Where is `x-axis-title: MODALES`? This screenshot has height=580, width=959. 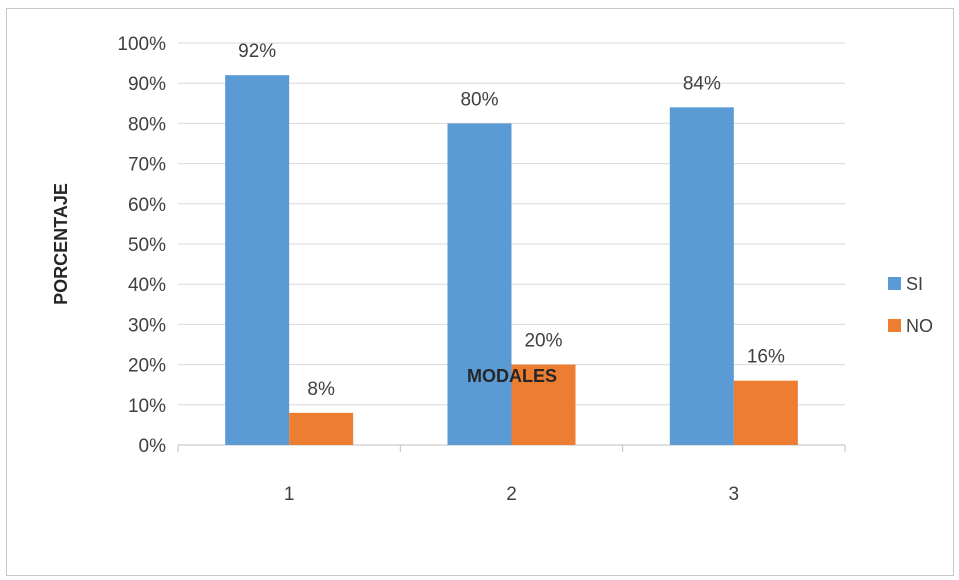 x-axis-title: MODALES is located at coordinates (512, 376).